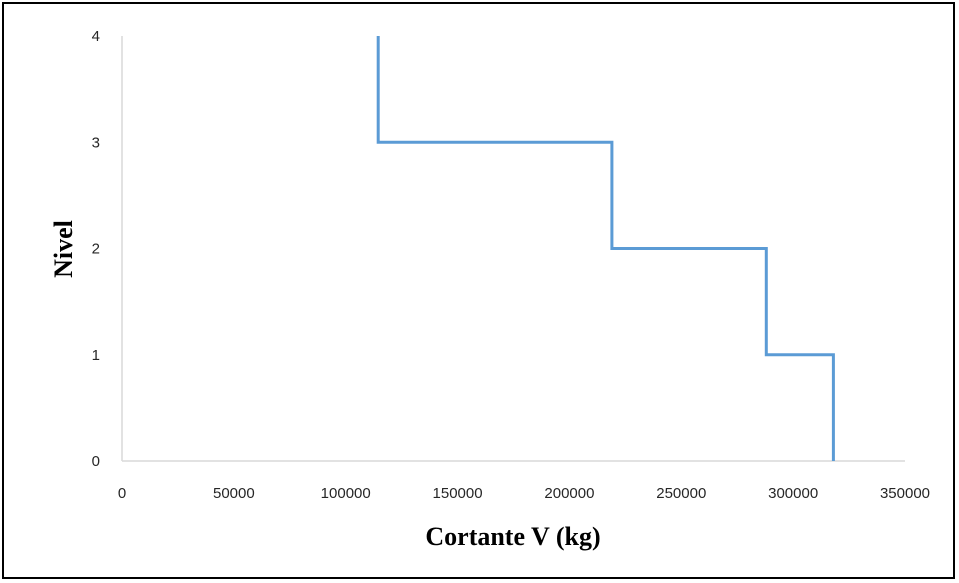 This screenshot has height=583, width=959. What do you see at coordinates (63, 249) in the screenshot?
I see `y-axis-title: Nivel` at bounding box center [63, 249].